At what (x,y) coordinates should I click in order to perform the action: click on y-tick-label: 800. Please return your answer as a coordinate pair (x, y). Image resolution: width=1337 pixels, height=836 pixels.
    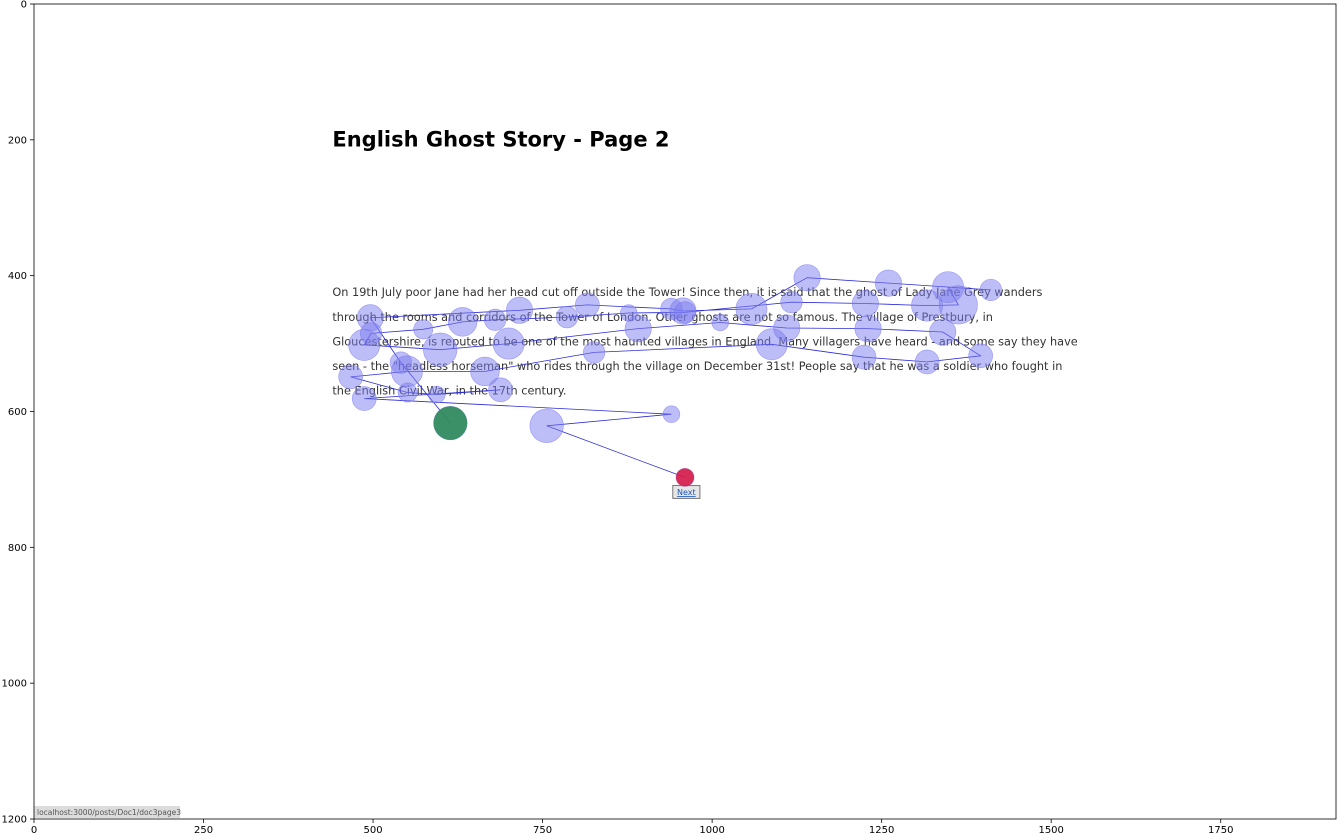
    Looking at the image, I should click on (17, 548).